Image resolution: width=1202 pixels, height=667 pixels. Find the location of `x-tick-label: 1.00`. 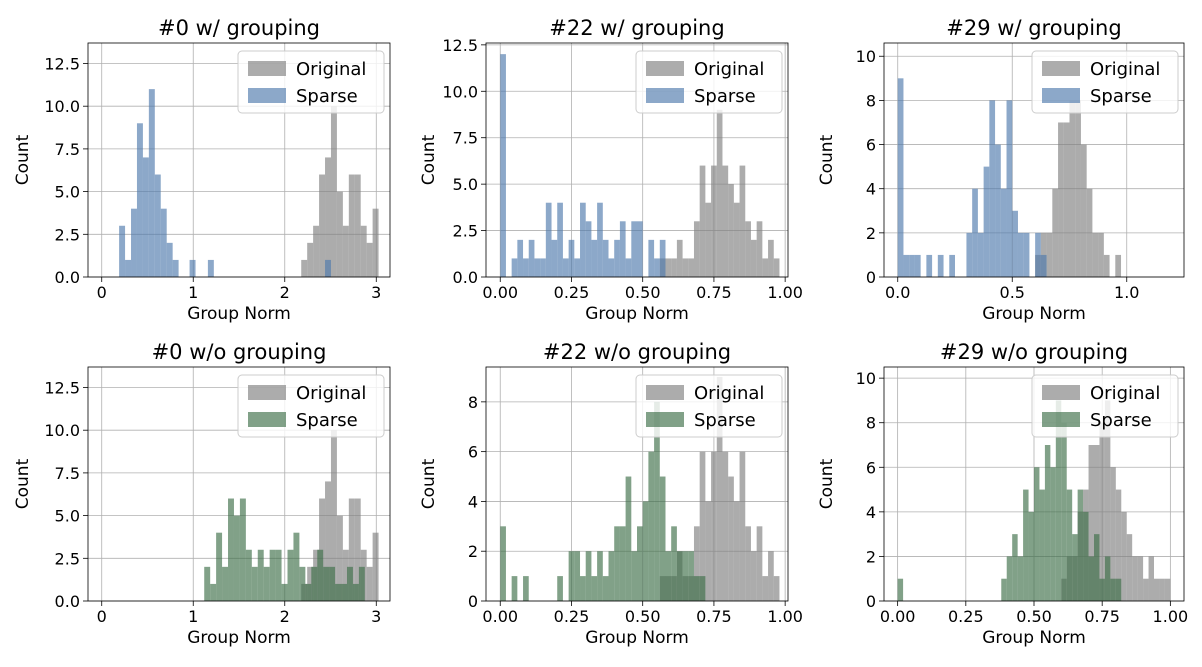

x-tick-label: 1.00 is located at coordinates (785, 616).